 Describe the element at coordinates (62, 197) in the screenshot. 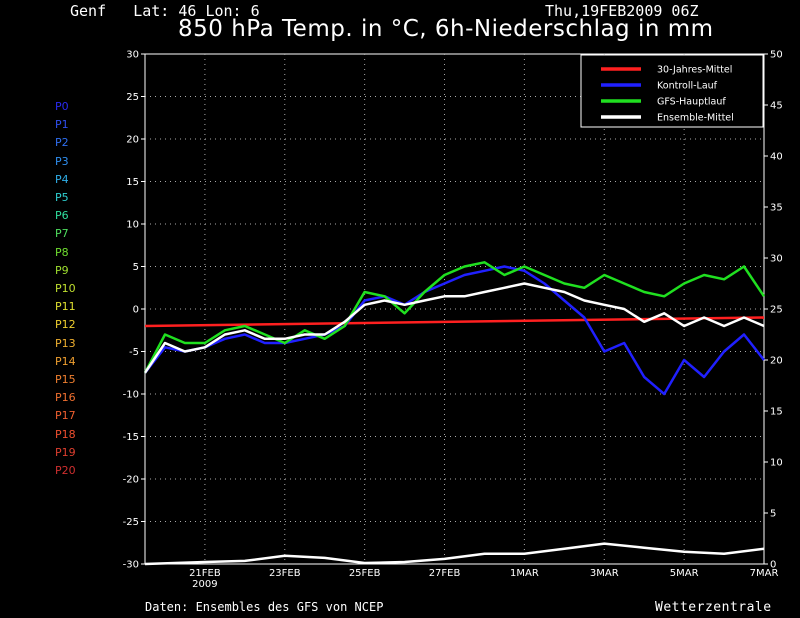

I see `member-label-p5: P5` at that location.